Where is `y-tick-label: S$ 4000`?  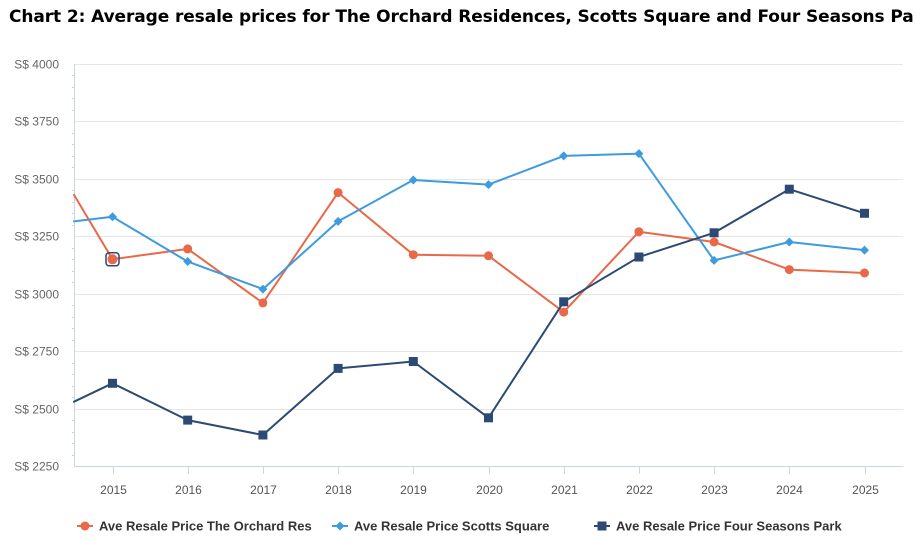 y-tick-label: S$ 4000 is located at coordinates (36, 65).